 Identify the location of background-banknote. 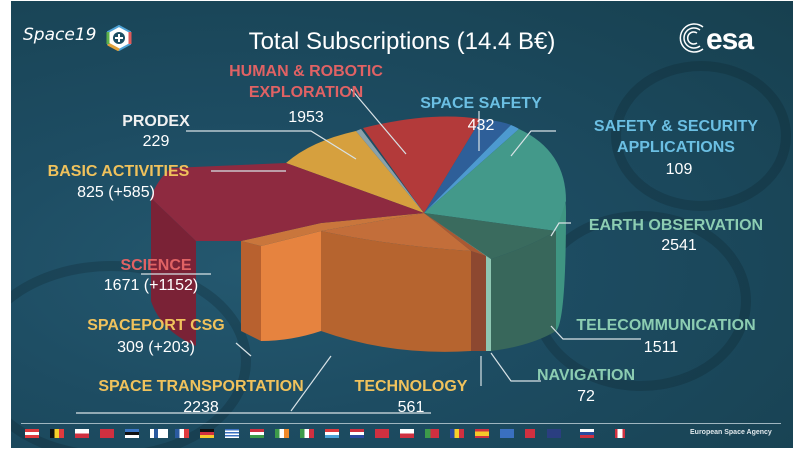
(131, 354).